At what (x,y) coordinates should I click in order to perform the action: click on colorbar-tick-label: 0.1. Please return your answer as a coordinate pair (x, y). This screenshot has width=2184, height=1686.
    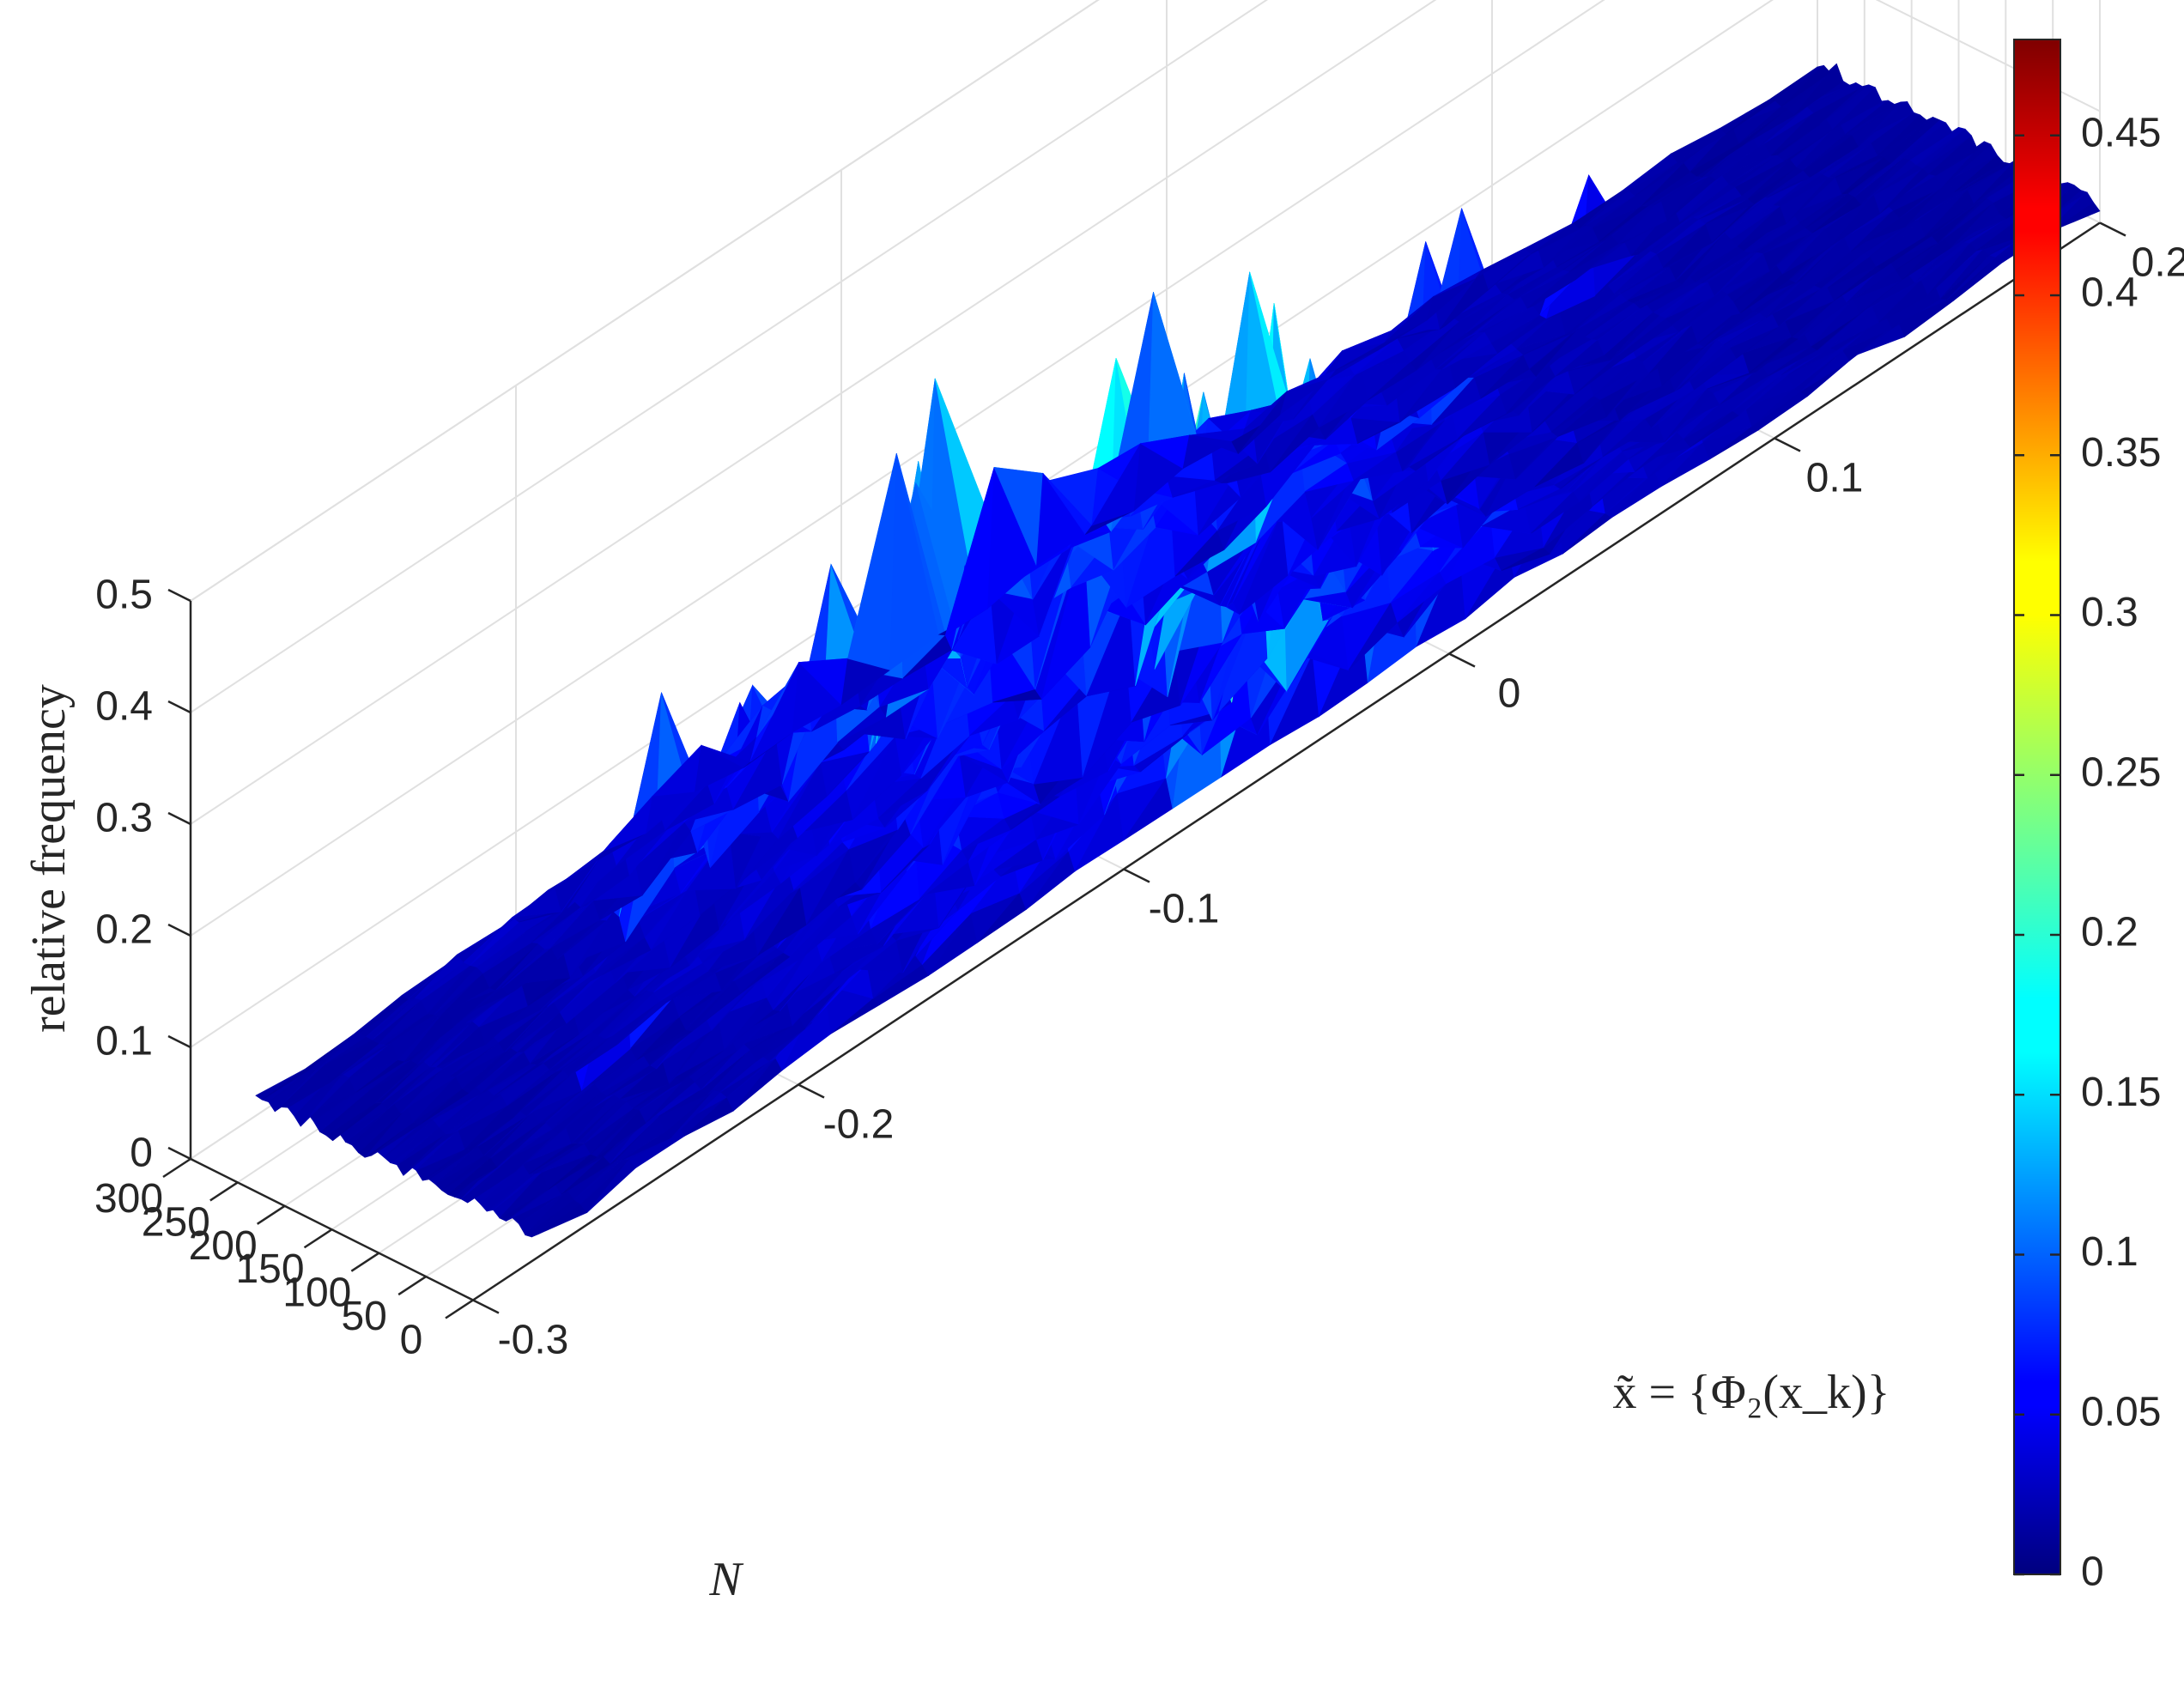
    Looking at the image, I should click on (2109, 1252).